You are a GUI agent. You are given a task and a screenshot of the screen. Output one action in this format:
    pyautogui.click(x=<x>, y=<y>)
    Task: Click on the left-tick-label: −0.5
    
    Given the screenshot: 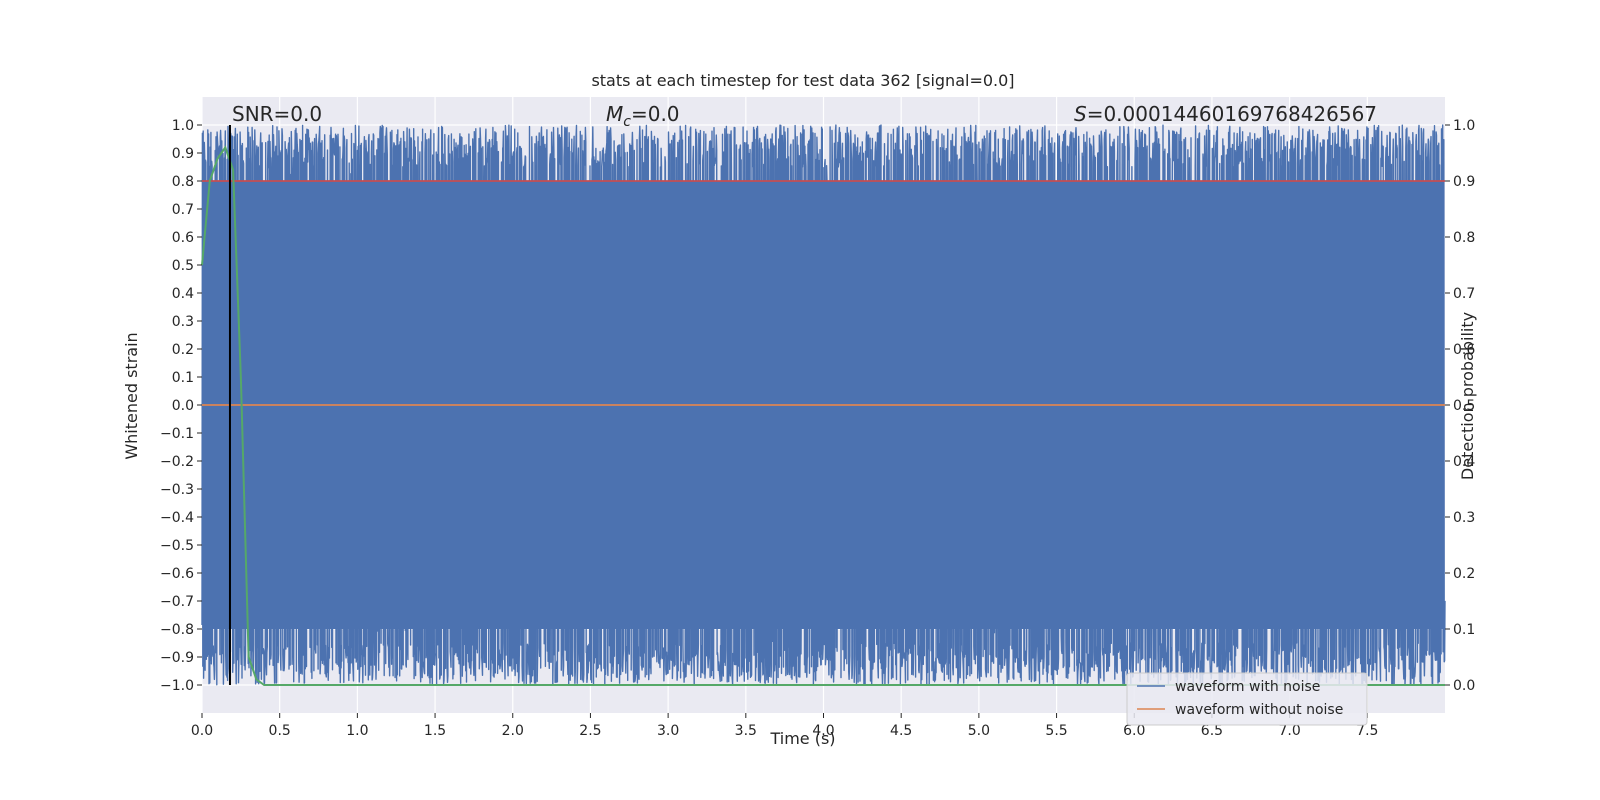 What is the action you would take?
    pyautogui.click(x=177, y=546)
    